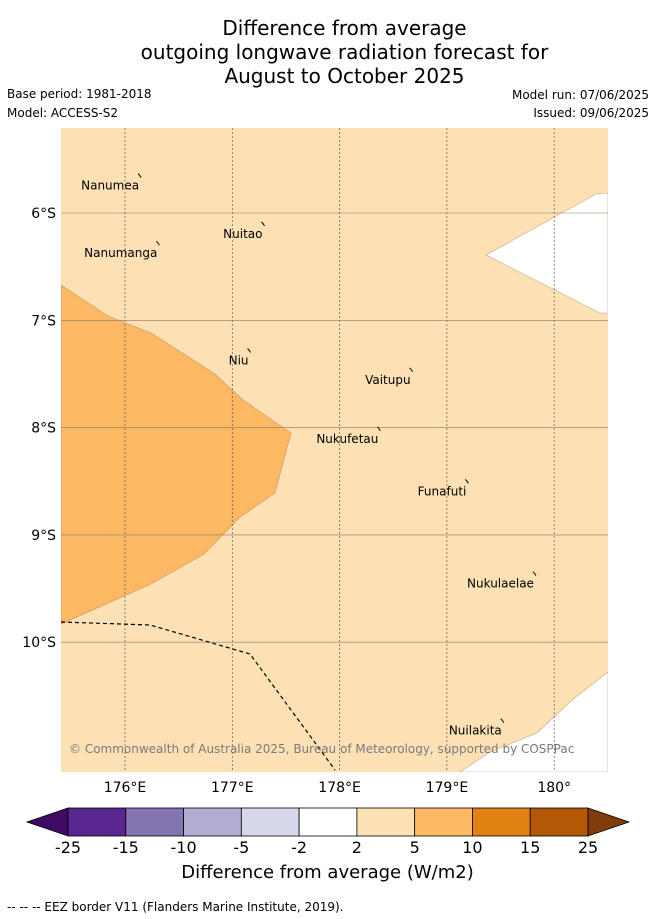 This screenshot has width=655, height=919. What do you see at coordinates (500, 584) in the screenshot?
I see `place-label: Nukulaelae` at bounding box center [500, 584].